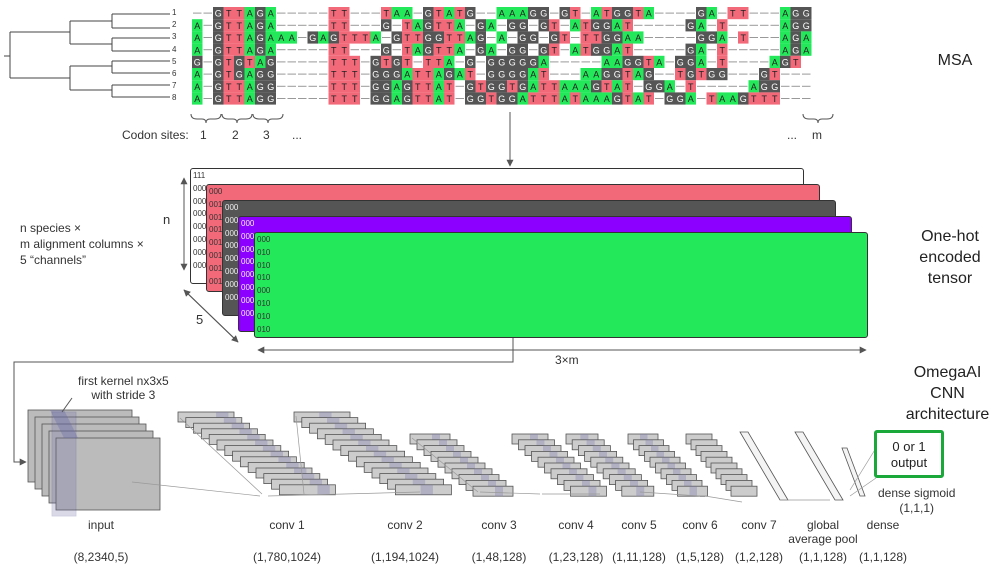 The image size is (1000, 574). Describe the element at coordinates (167, 219) in the screenshot. I see `n-dimension-label: n` at that location.